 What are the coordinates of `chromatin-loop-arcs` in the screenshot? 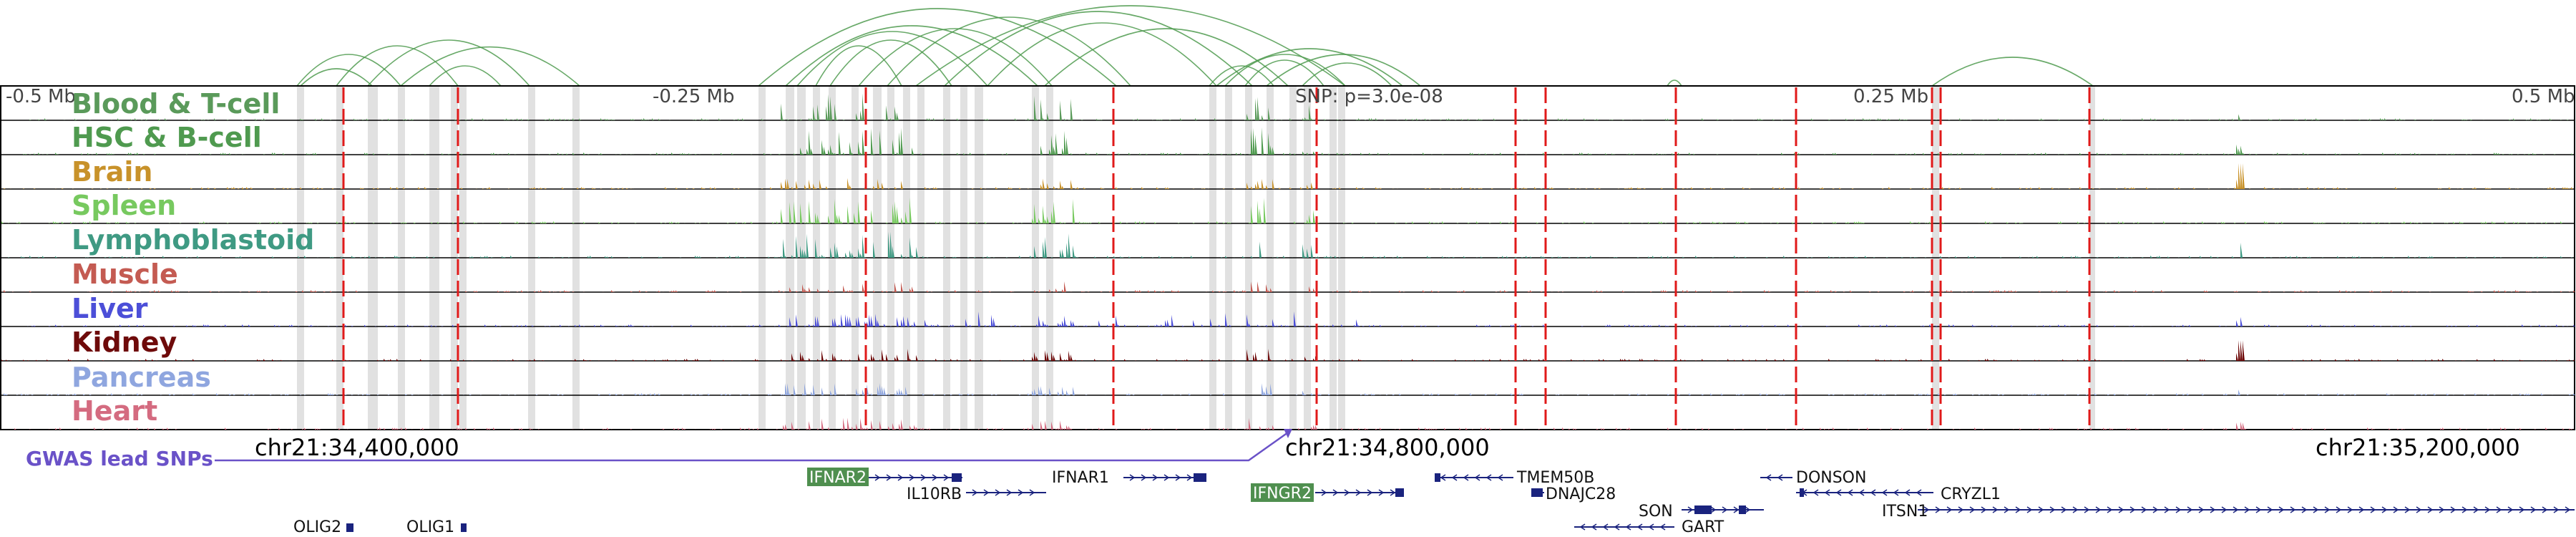 It's located at (1195, 46).